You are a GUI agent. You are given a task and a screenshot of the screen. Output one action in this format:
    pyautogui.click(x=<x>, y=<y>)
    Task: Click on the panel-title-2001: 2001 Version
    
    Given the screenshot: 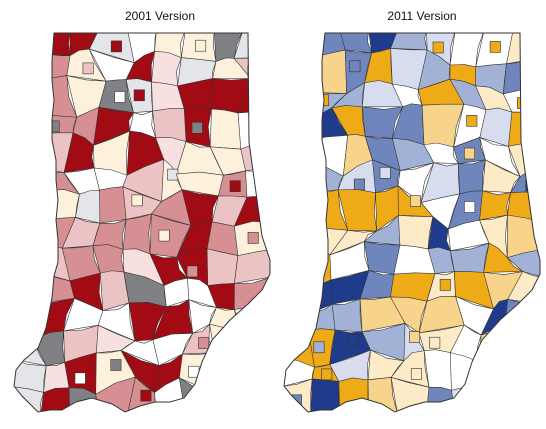 What is the action you would take?
    pyautogui.click(x=160, y=16)
    